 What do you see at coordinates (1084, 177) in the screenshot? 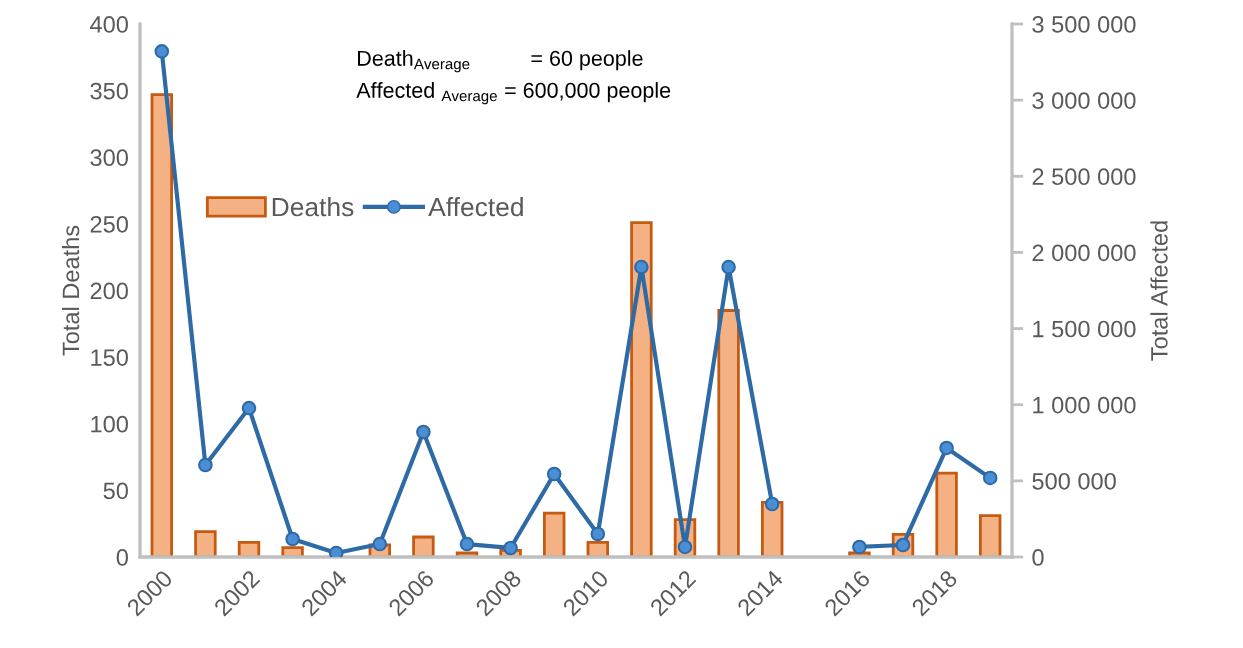
I see `y2-tick-label: 2 500 000` at bounding box center [1084, 177].